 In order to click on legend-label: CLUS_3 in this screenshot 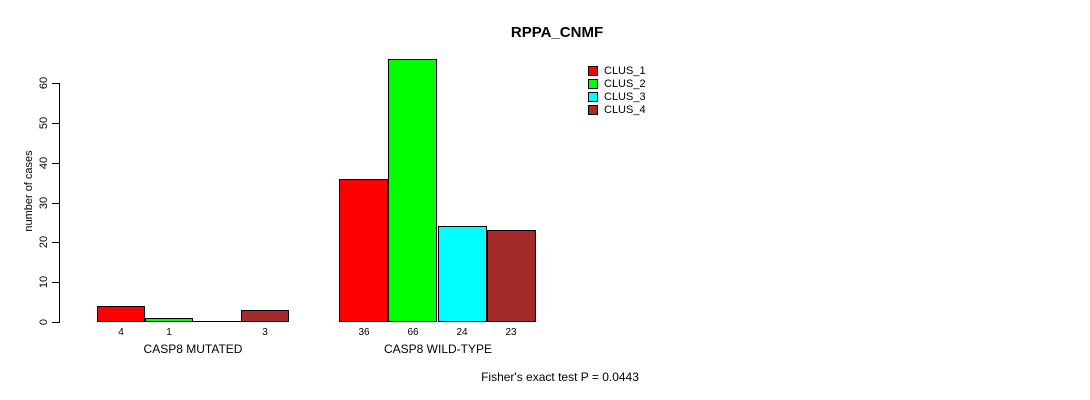, I will do `click(625, 97)`.